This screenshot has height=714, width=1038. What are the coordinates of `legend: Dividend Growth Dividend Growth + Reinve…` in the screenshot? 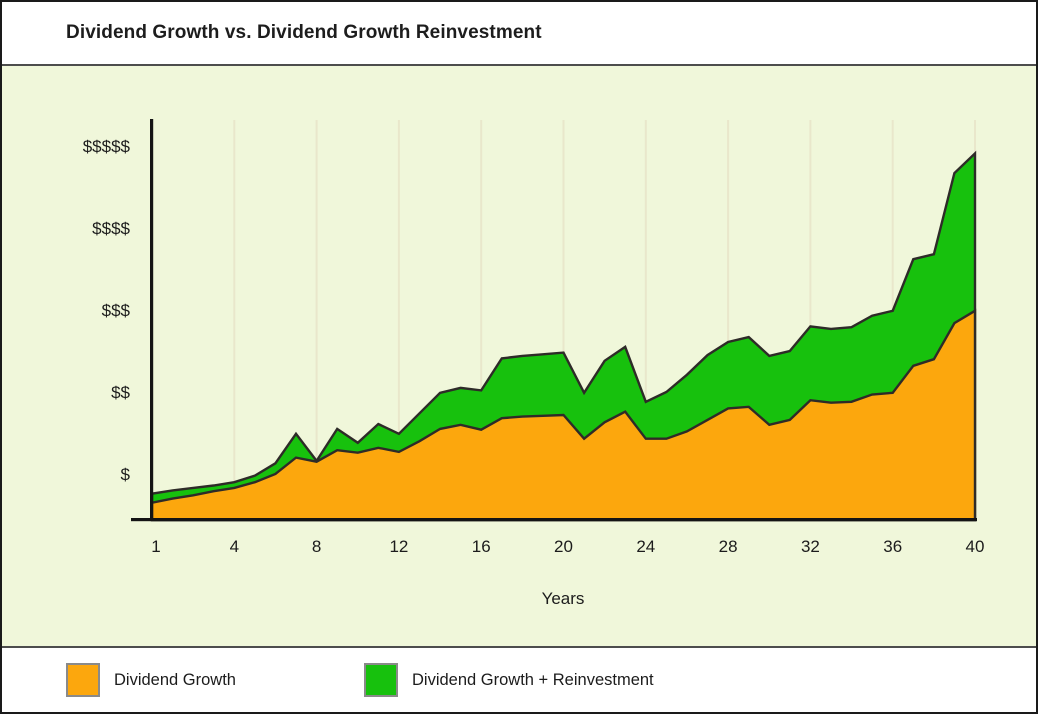 It's located at (519, 680).